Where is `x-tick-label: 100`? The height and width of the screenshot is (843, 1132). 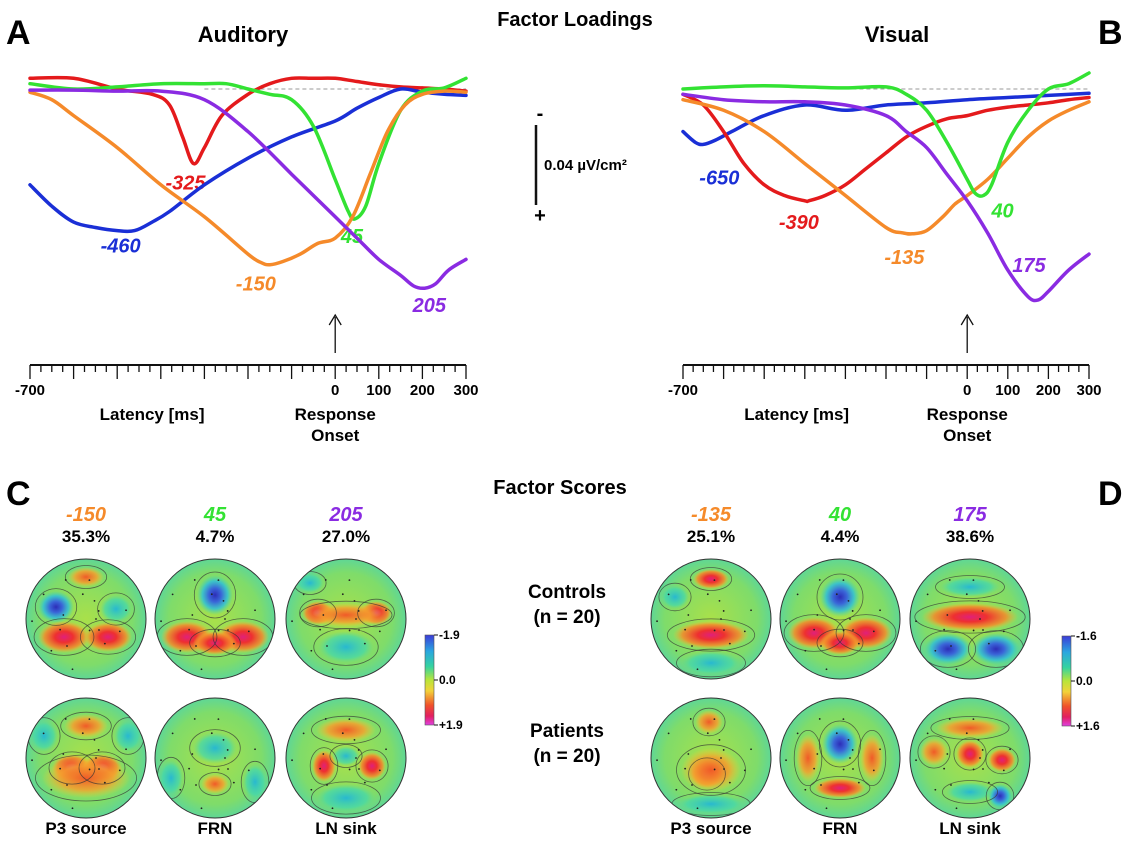 x-tick-label: 100 is located at coordinates (1007, 390).